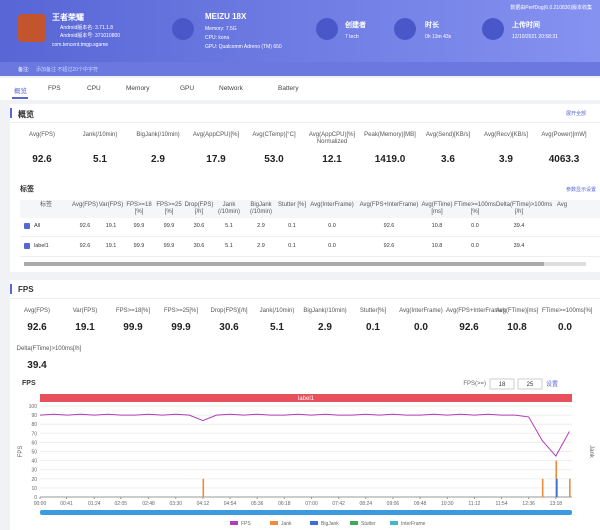 This screenshot has width=600, height=530. What do you see at coordinates (390, 159) in the screenshot?
I see `metric-value: 1419.0` at bounding box center [390, 159].